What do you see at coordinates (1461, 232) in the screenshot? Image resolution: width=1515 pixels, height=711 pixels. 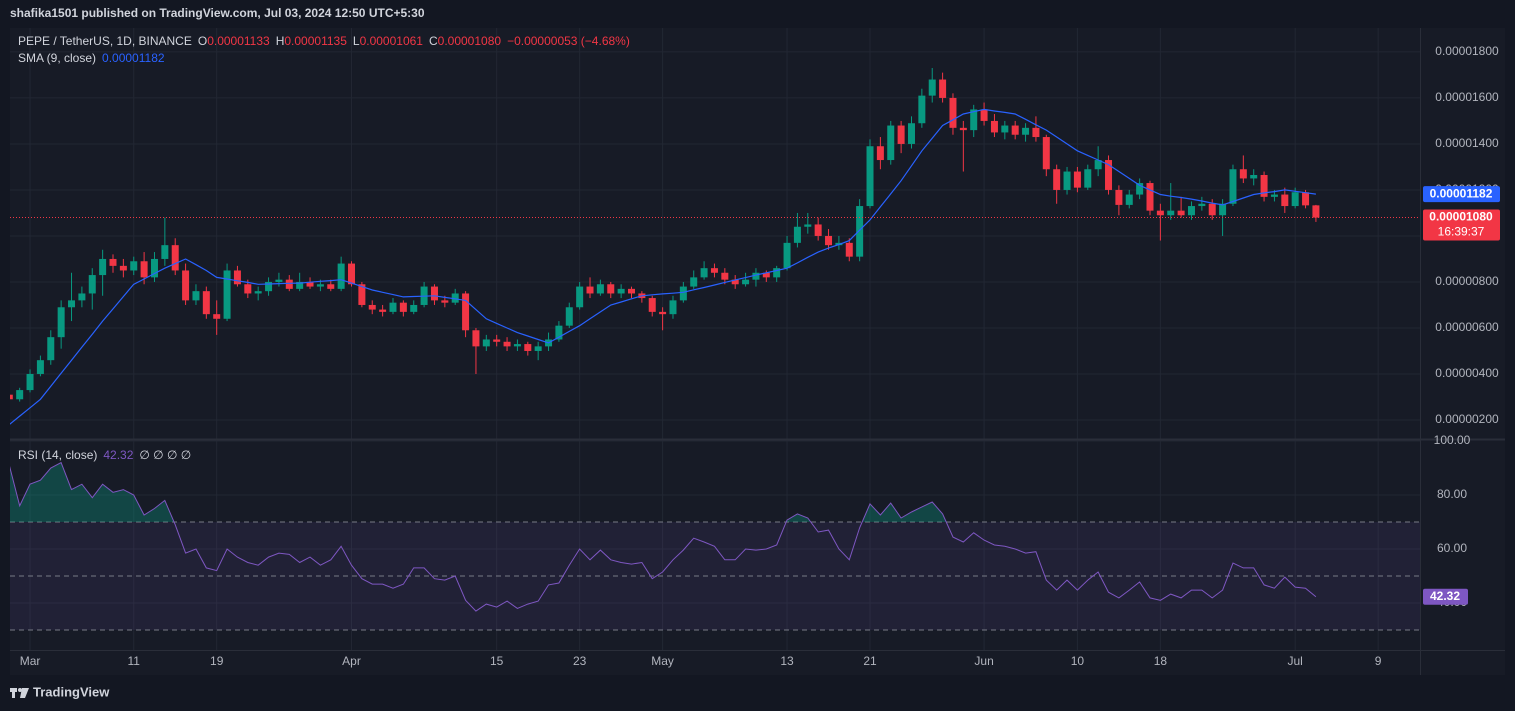 I see `countdown: 16:39:37` at bounding box center [1461, 232].